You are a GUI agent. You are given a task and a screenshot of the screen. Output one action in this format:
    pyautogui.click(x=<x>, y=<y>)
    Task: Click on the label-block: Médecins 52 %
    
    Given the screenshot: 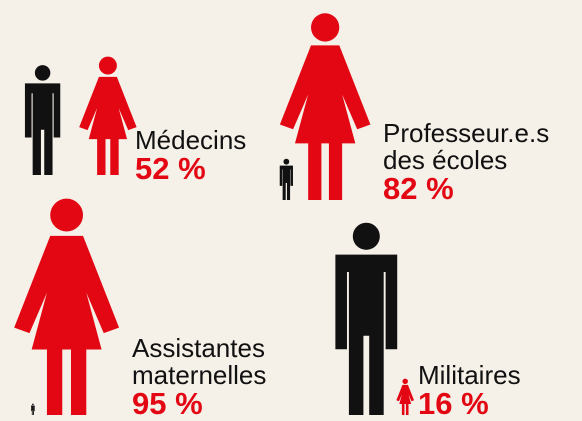 What is the action you would take?
    pyautogui.click(x=210, y=156)
    